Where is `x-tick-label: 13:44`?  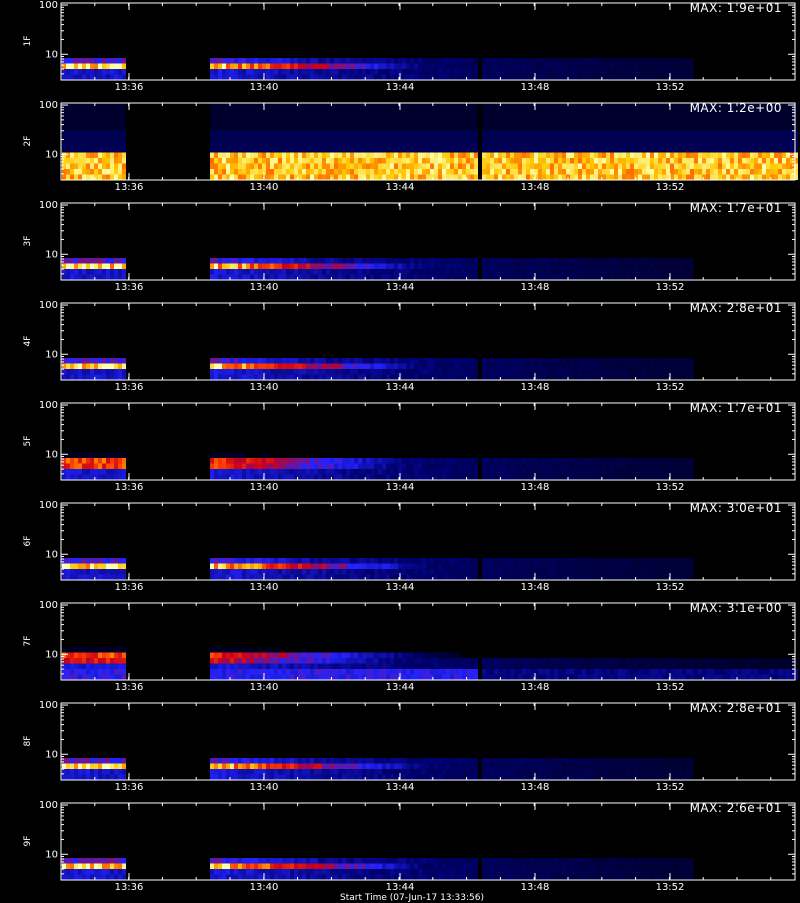 x-tick-label: 13:44 is located at coordinates (400, 87).